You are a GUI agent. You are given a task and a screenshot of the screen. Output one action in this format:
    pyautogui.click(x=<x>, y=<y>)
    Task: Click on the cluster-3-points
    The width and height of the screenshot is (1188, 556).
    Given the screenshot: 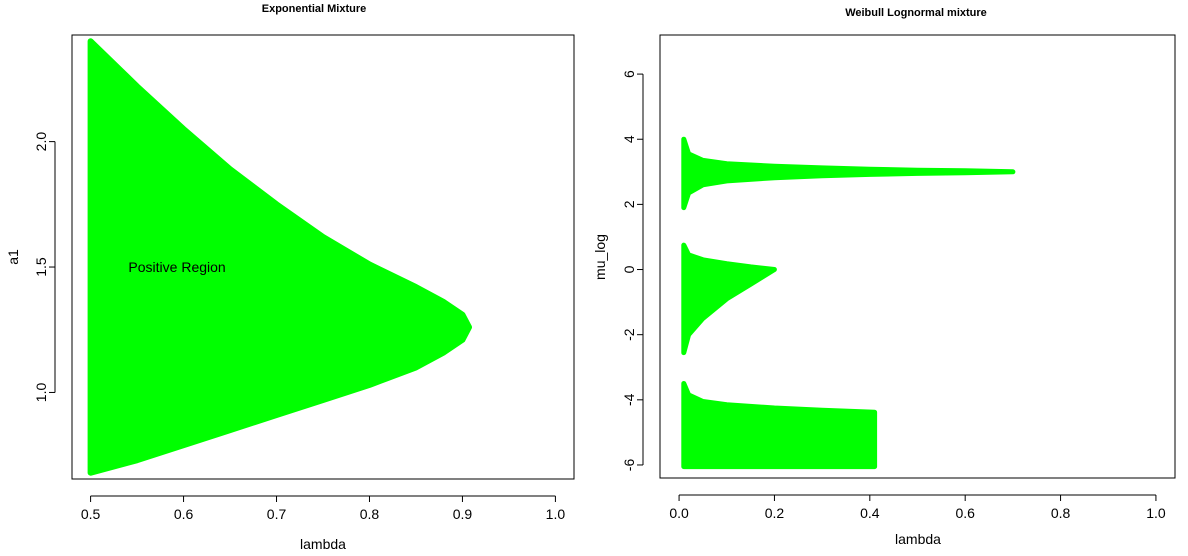 What is the action you would take?
    pyautogui.click(x=779, y=425)
    